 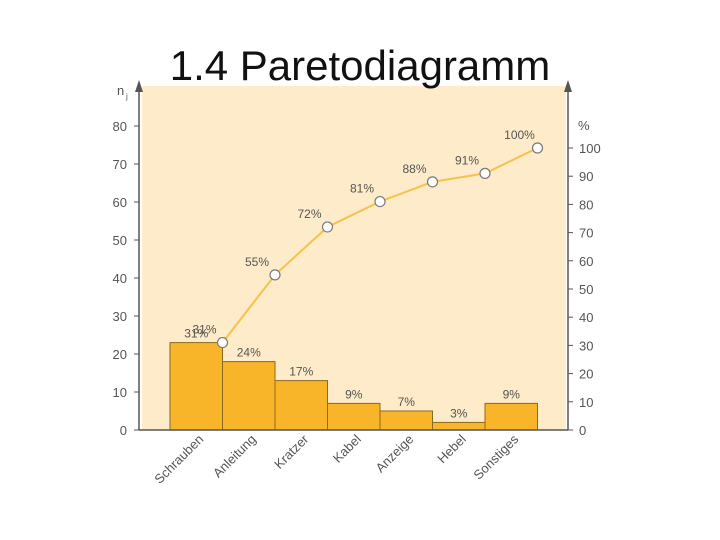 I want to click on left-axis-arrow, so click(x=139, y=86).